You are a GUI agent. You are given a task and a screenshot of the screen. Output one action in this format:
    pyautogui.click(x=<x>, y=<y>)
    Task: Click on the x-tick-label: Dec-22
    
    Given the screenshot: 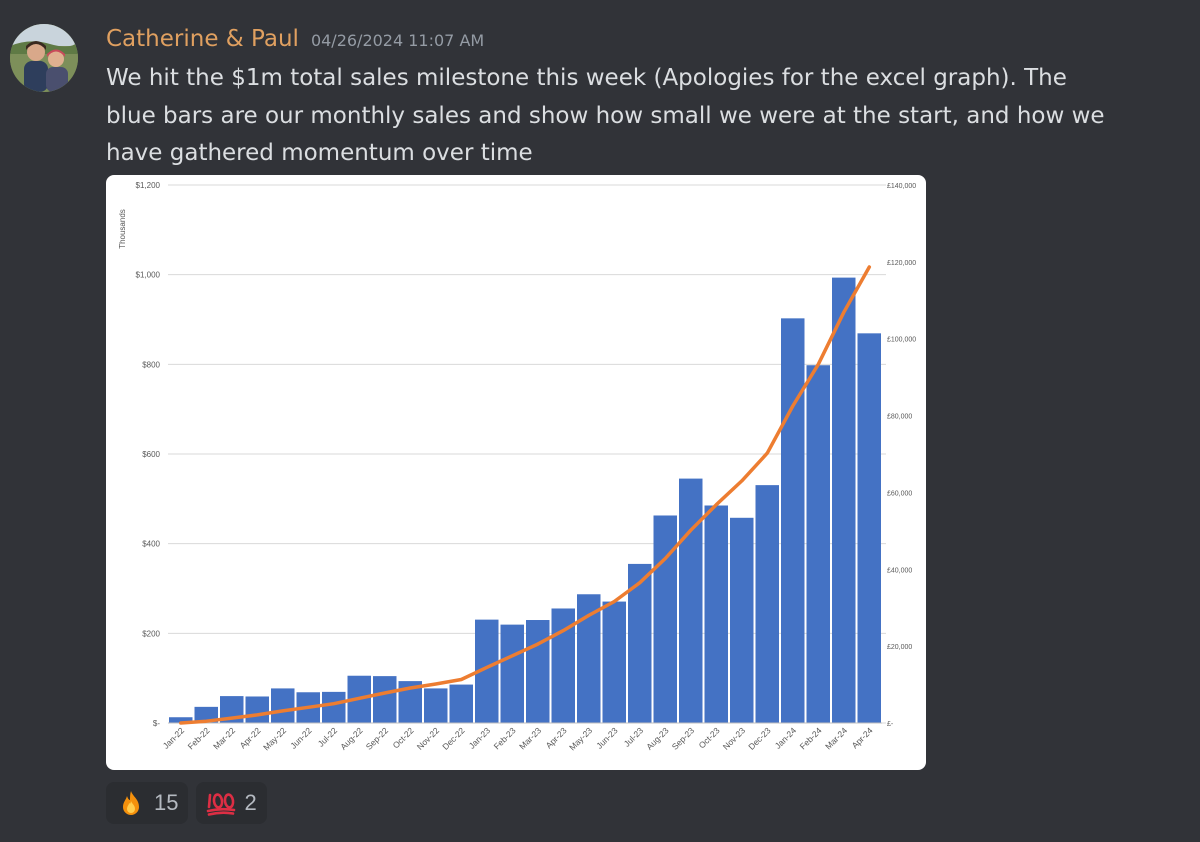 What is the action you would take?
    pyautogui.click(x=453, y=738)
    